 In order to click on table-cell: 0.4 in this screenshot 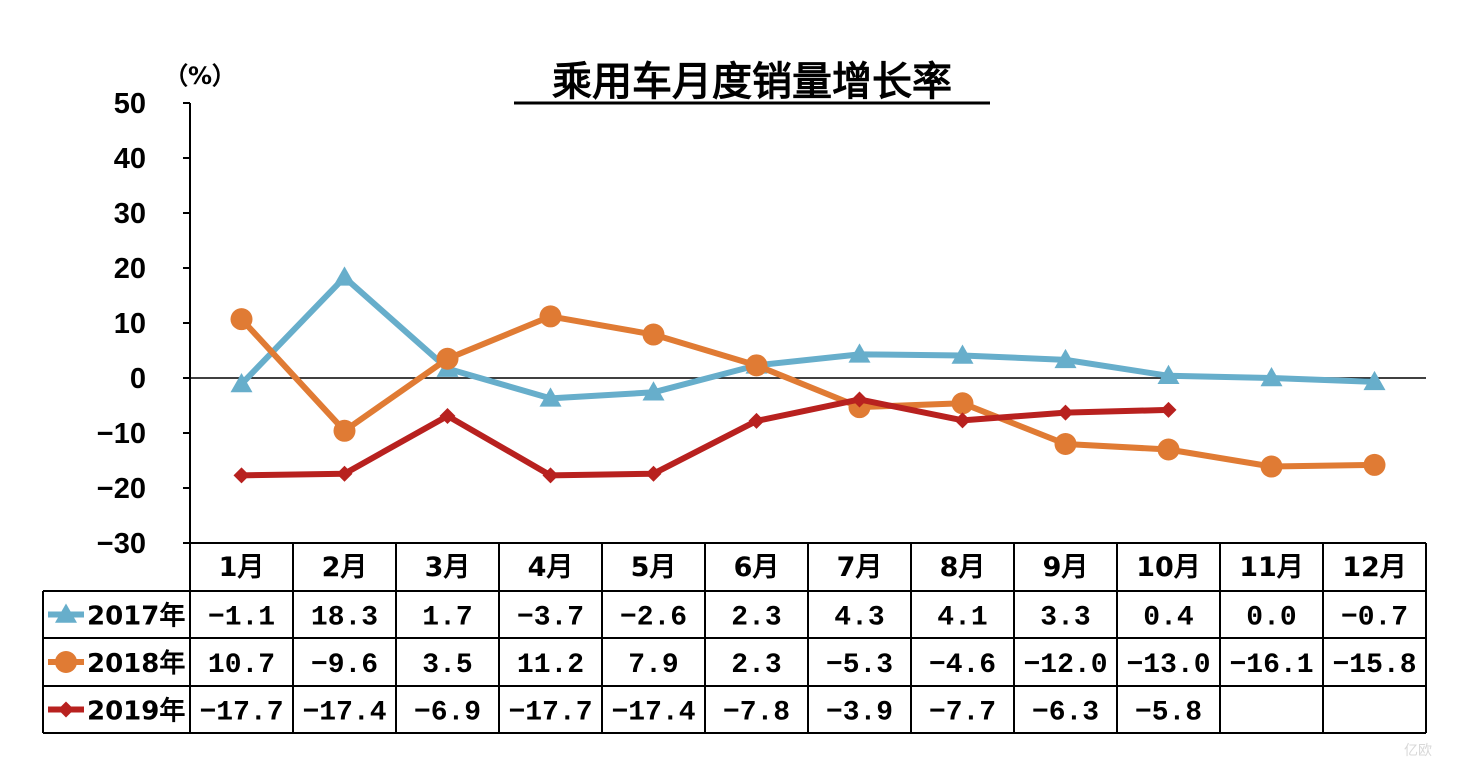, I will do `click(1168, 618)`.